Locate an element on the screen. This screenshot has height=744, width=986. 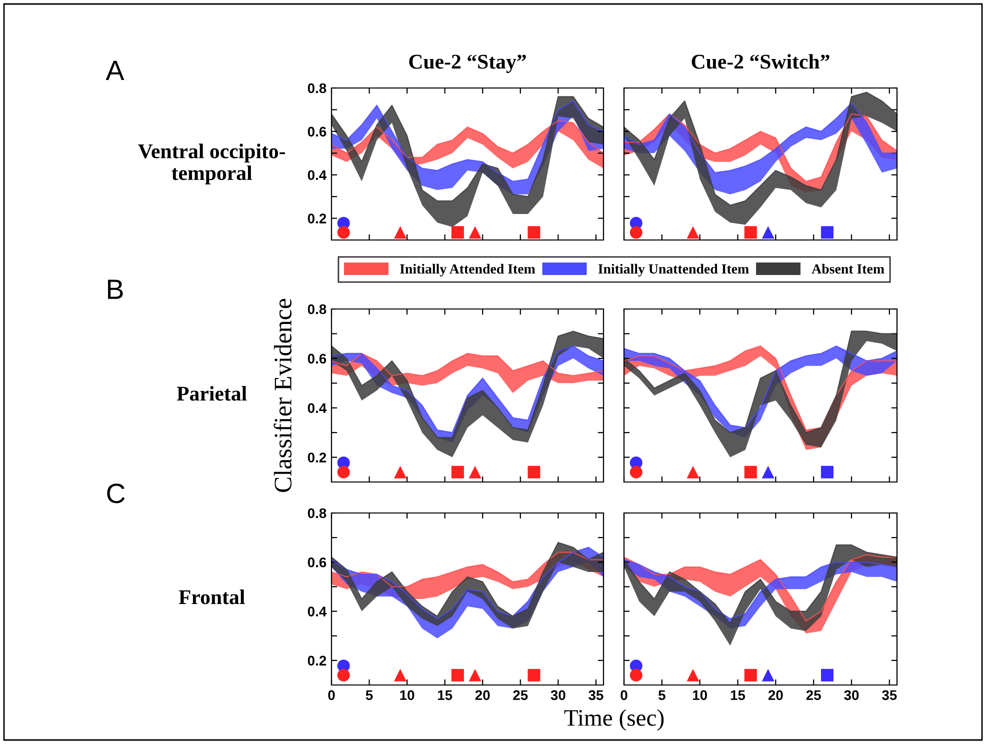
y-axis-title: Parietal is located at coordinates (211, 393).